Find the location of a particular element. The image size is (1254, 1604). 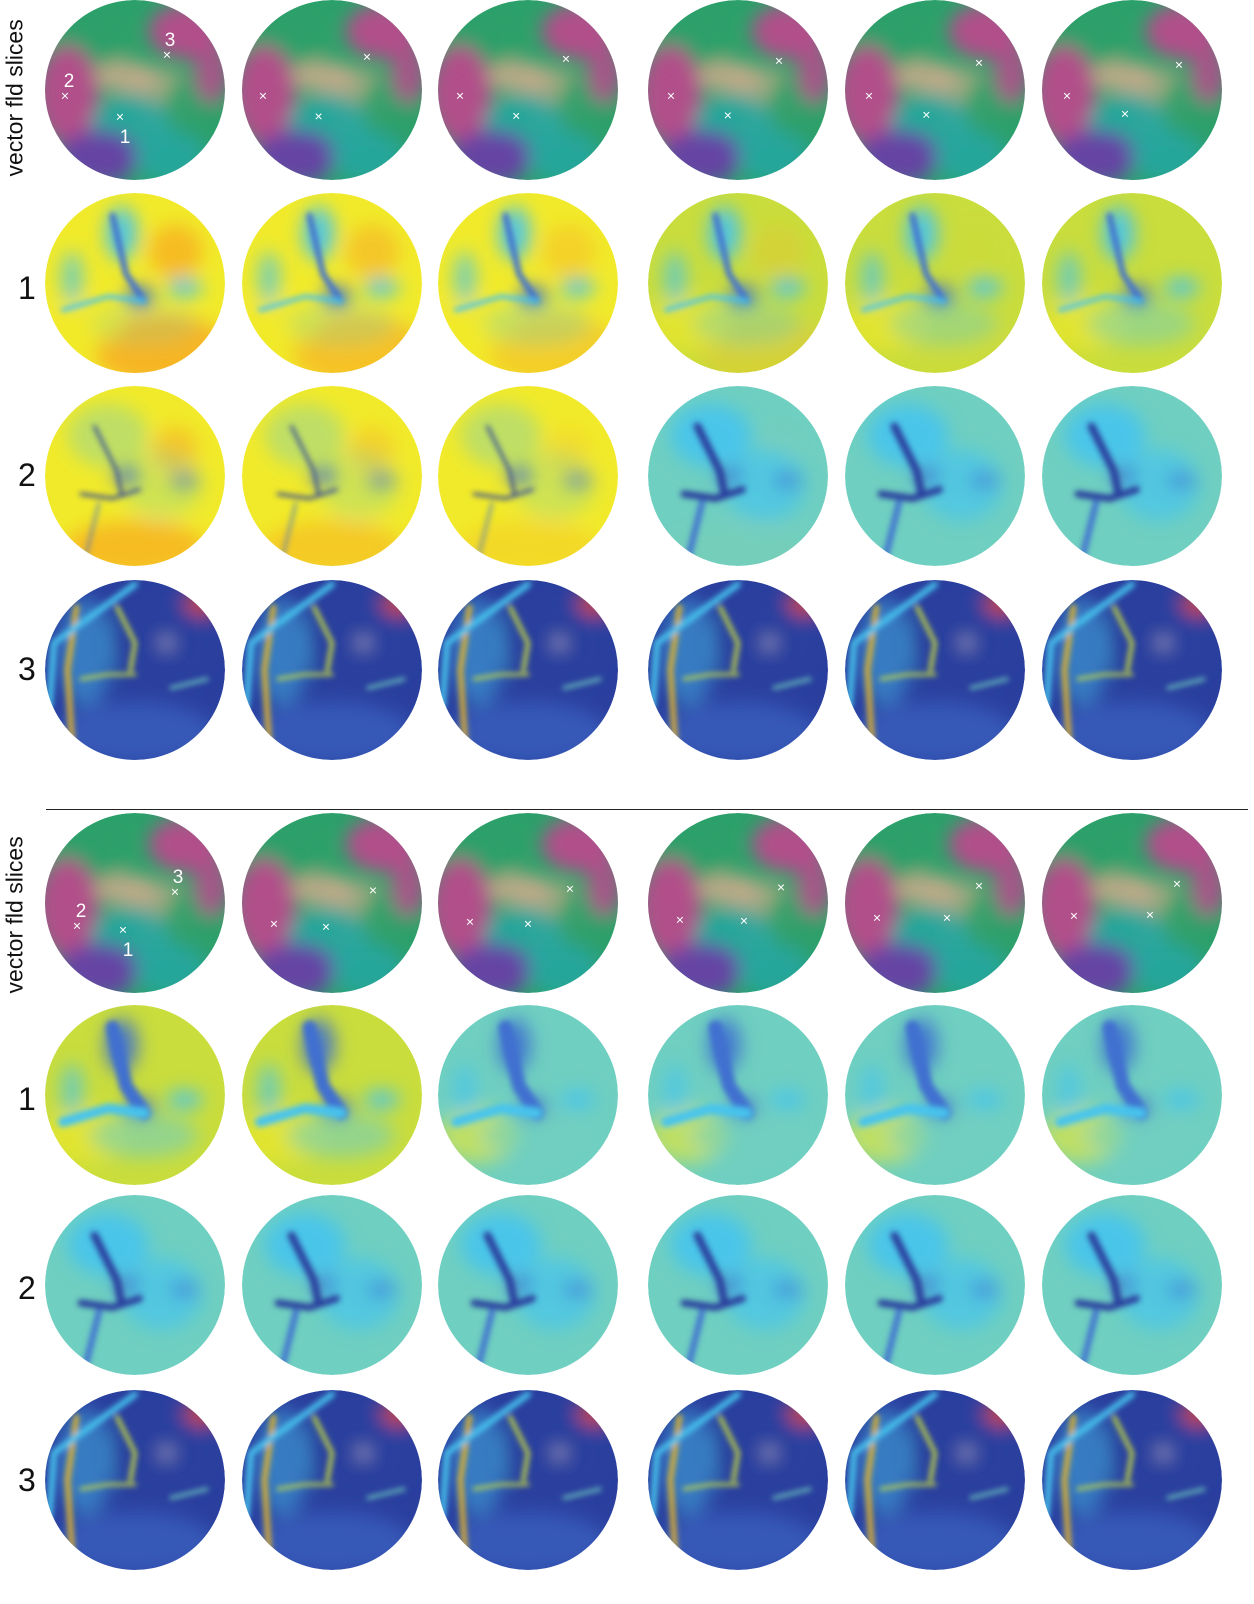

row-label-1-top: 1 is located at coordinates (27, 288).